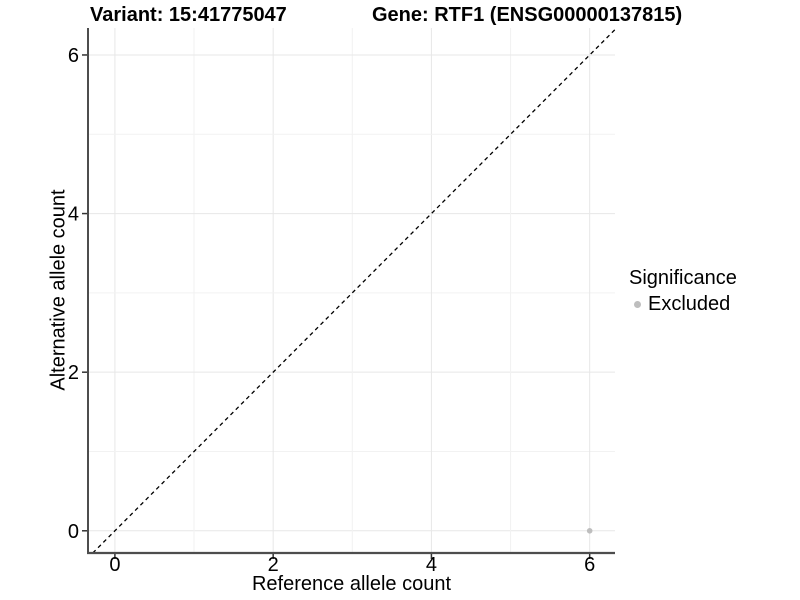 The height and width of the screenshot is (600, 800). What do you see at coordinates (73, 56) in the screenshot?
I see `y-tick-label: 6` at bounding box center [73, 56].